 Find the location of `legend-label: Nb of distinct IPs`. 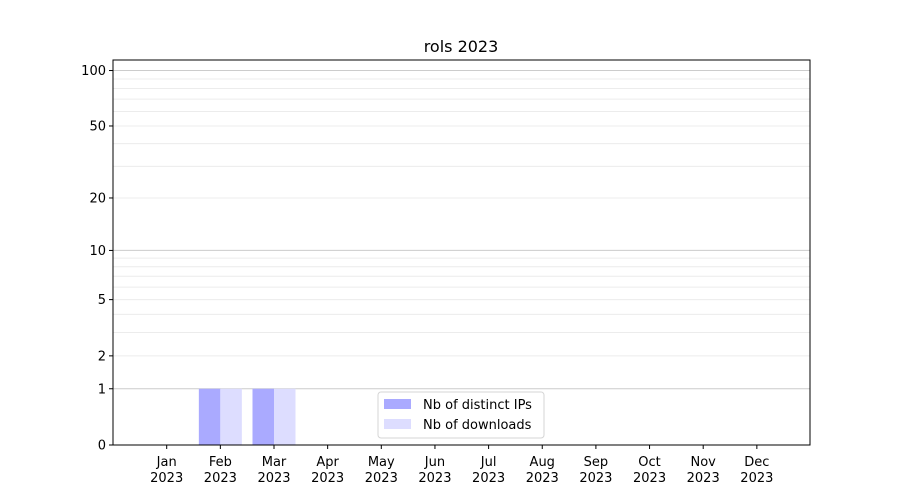

legend-label: Nb of distinct IPs is located at coordinates (477, 405).